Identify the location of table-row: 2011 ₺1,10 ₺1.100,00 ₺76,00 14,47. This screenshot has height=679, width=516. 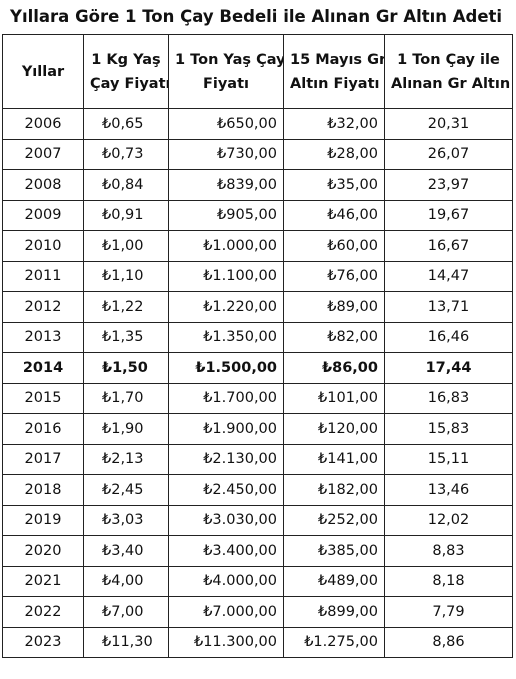
(257, 276).